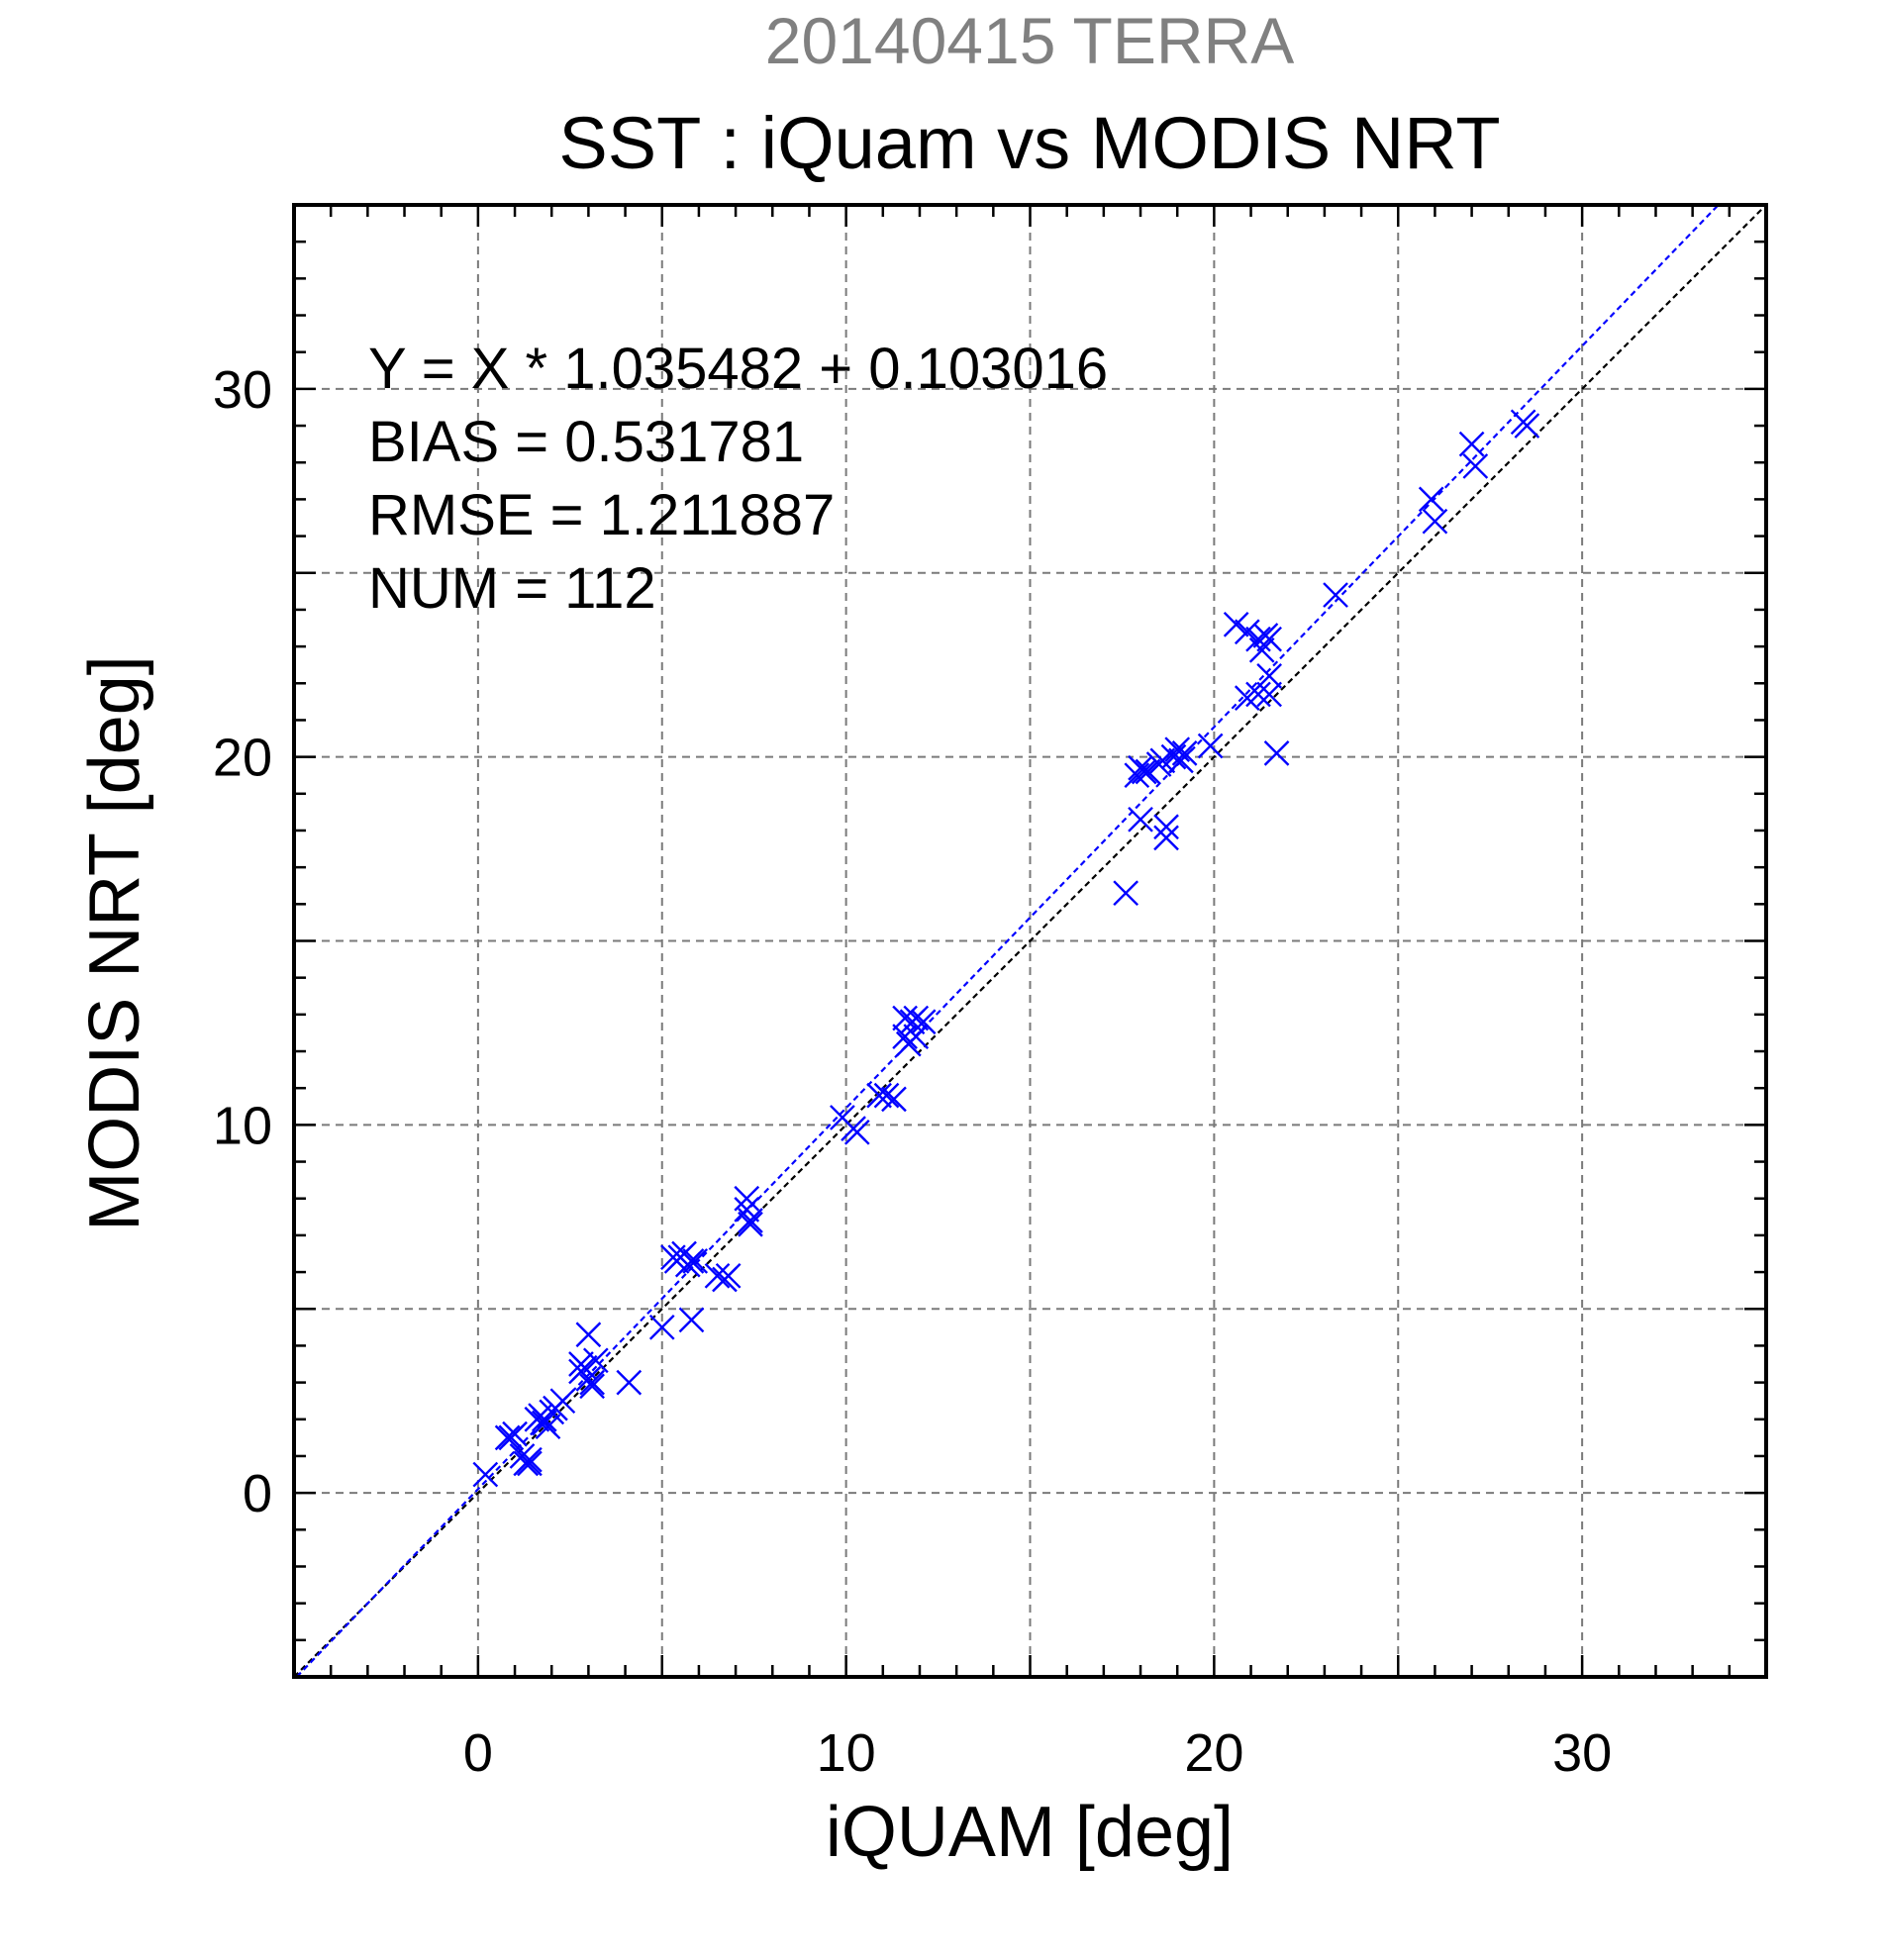 Image resolution: width=1881 pixels, height=1960 pixels. I want to click on y-tick-label: 10, so click(243, 1125).